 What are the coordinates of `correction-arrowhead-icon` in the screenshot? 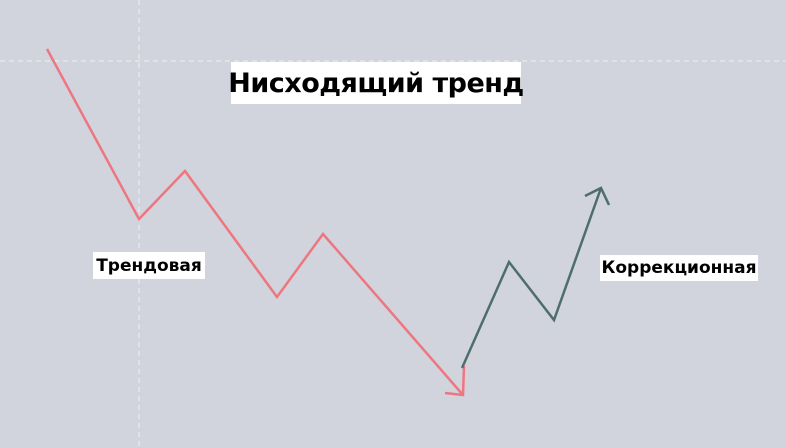 It's located at (597, 196).